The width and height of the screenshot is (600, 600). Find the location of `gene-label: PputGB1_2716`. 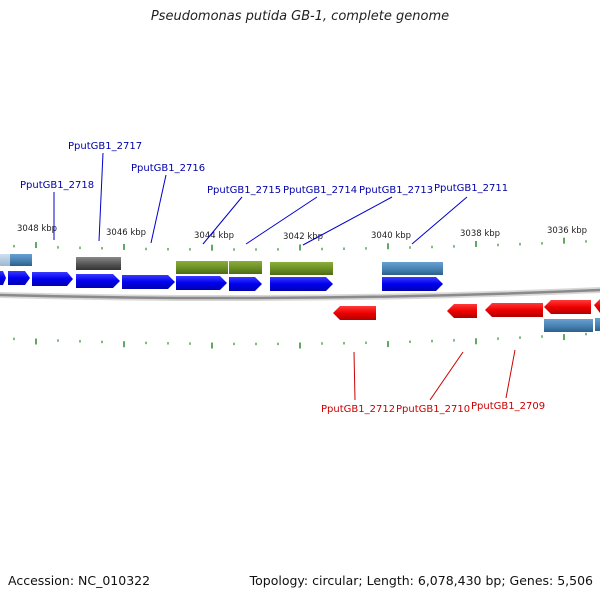

gene-label: PputGB1_2716 is located at coordinates (168, 168).